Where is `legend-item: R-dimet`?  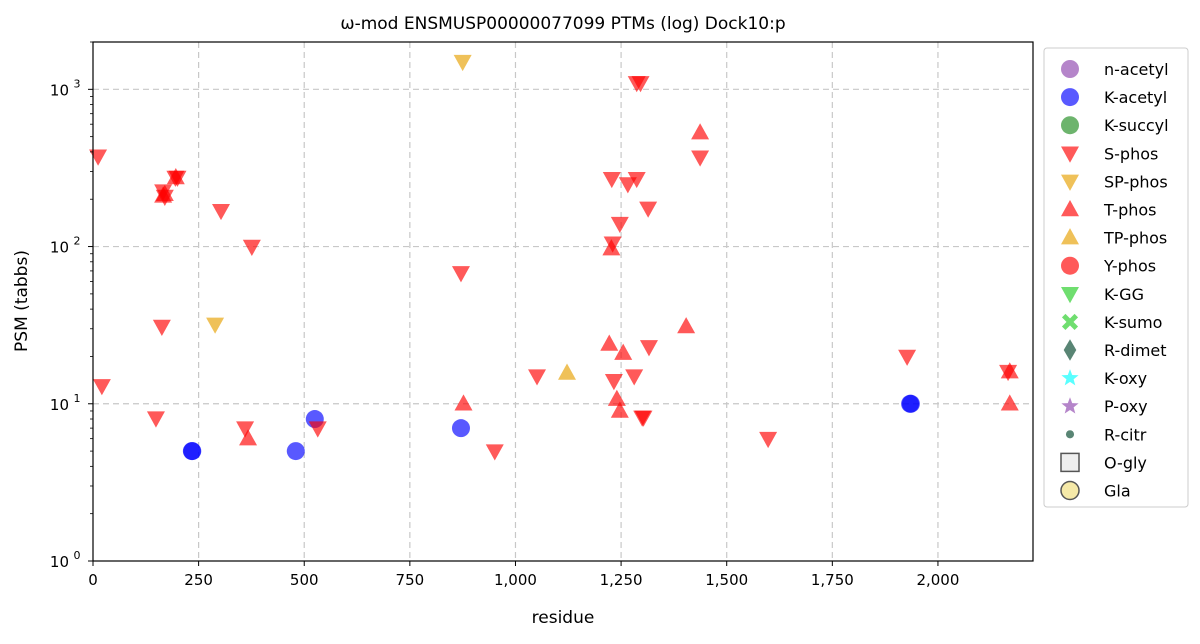 legend-item: R-dimet is located at coordinates (1115, 350).